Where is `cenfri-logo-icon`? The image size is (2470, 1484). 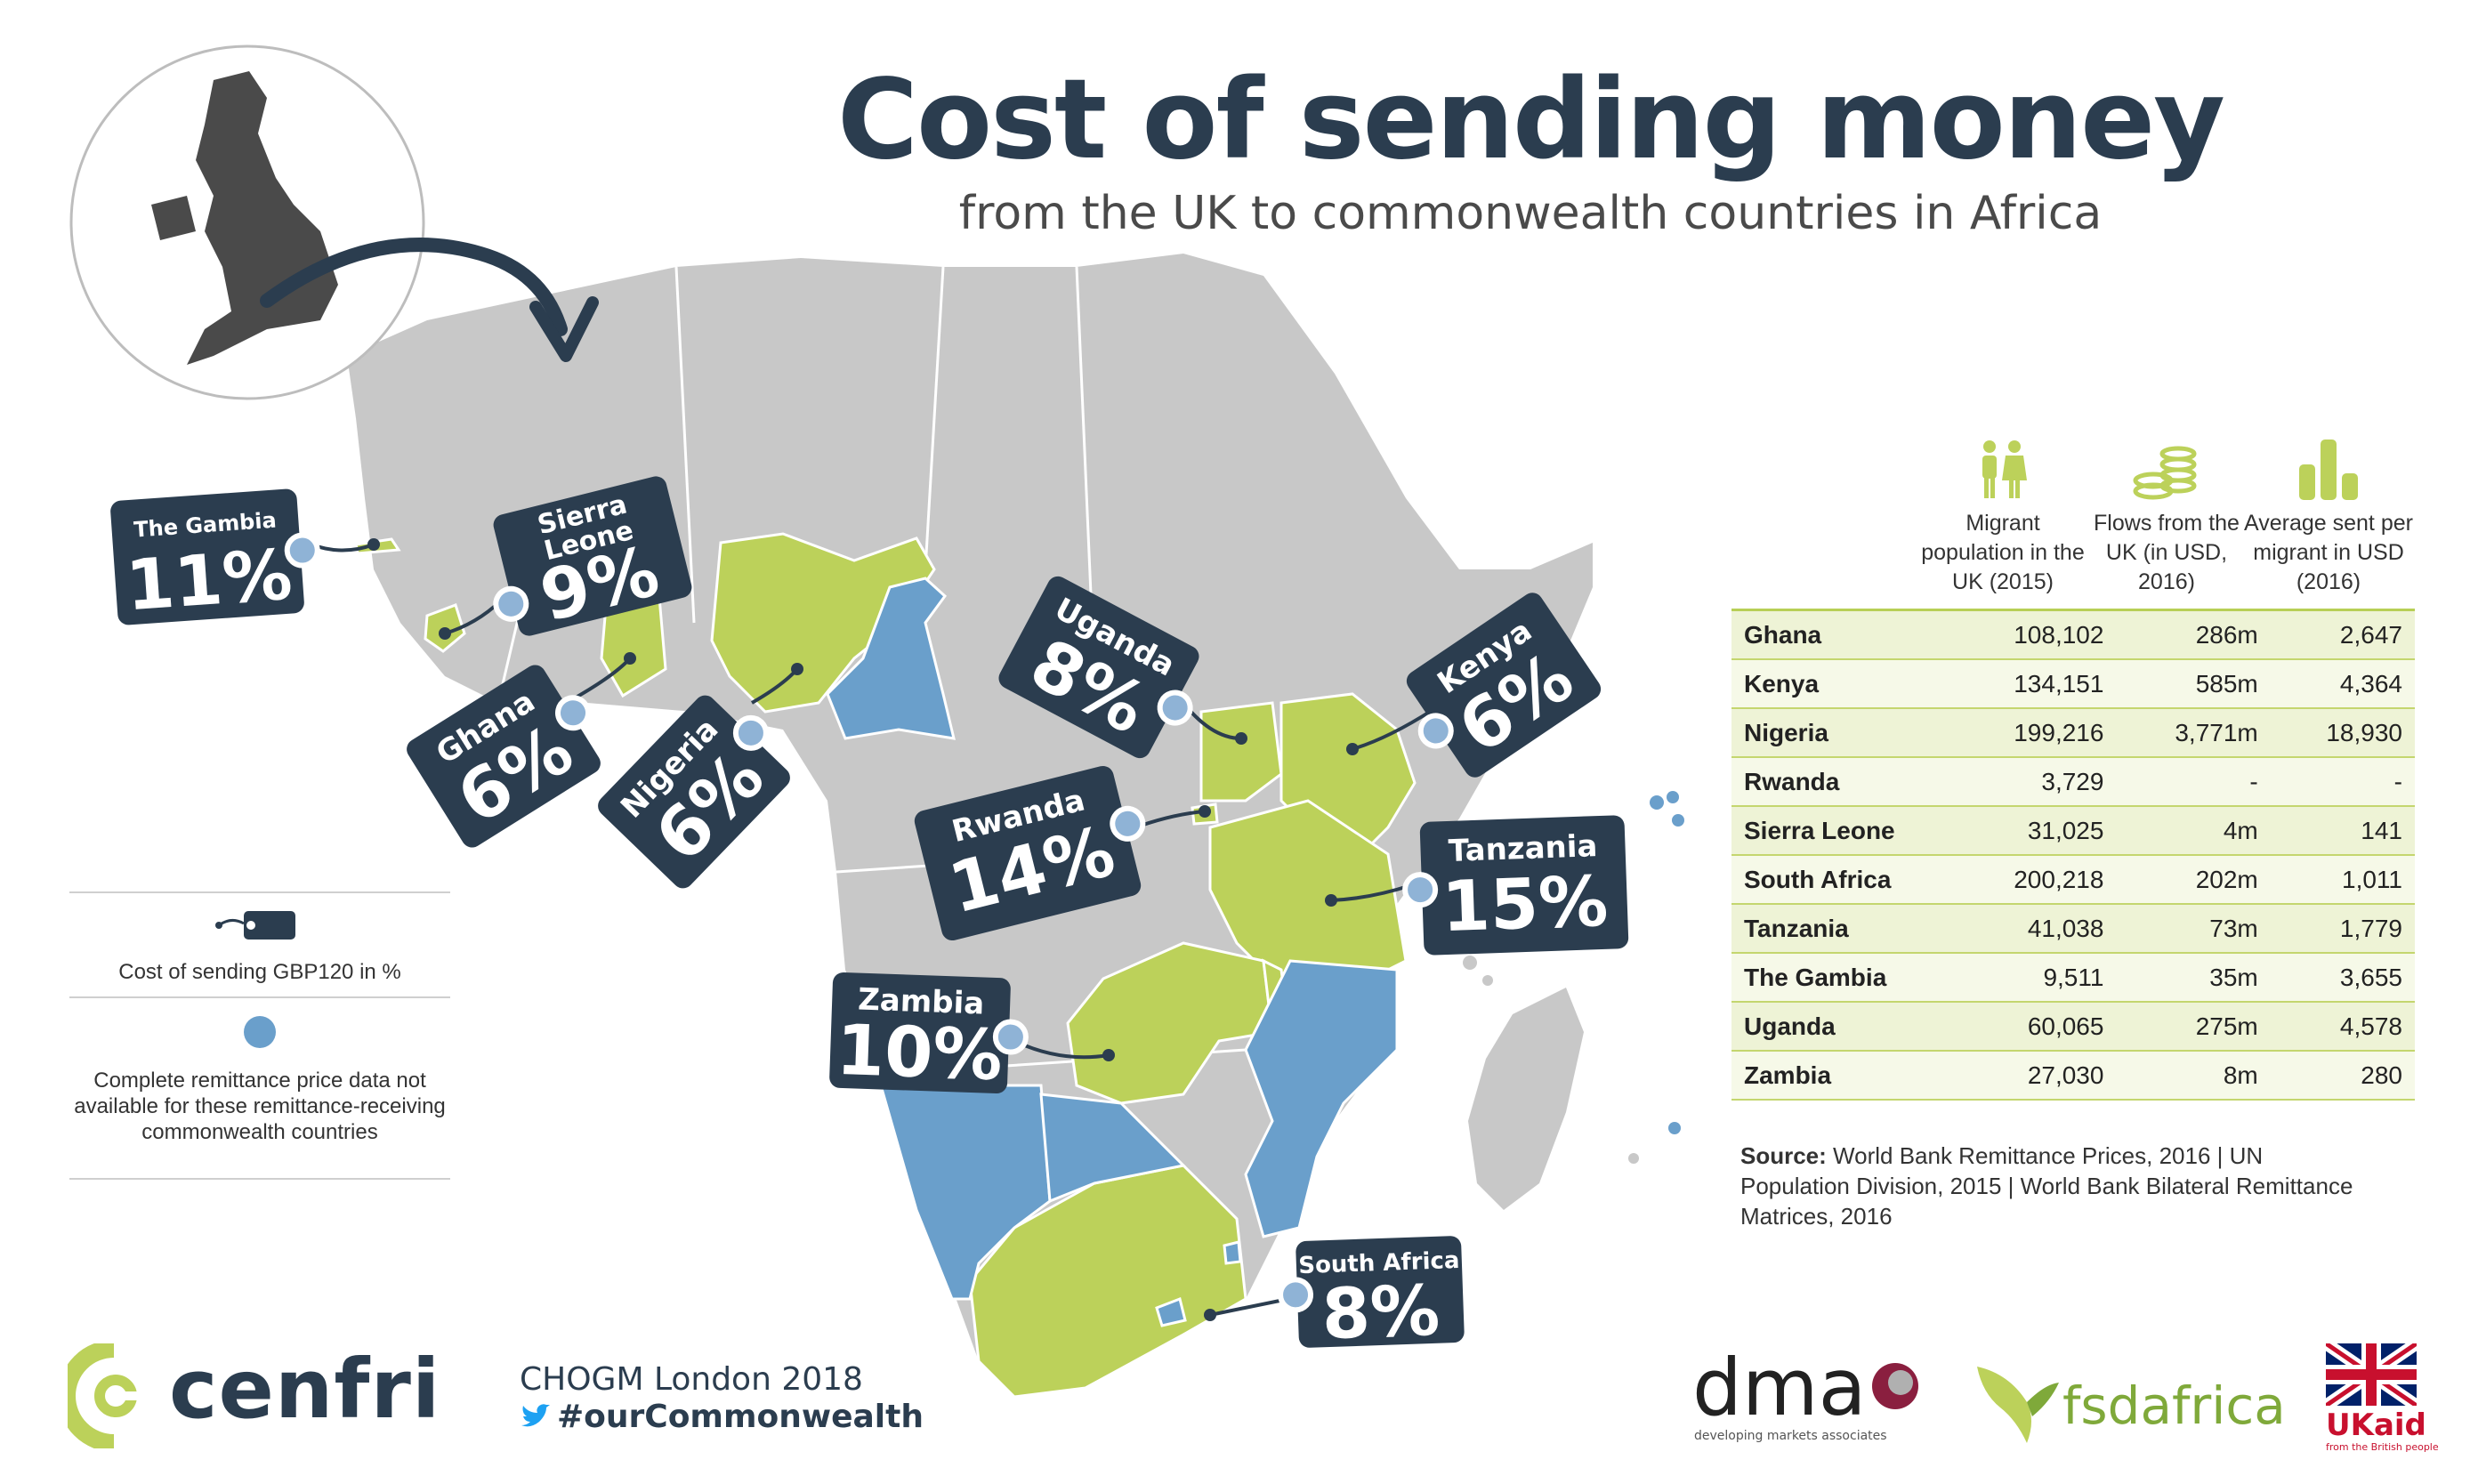
cenfri-logo-icon is located at coordinates (108, 1395).